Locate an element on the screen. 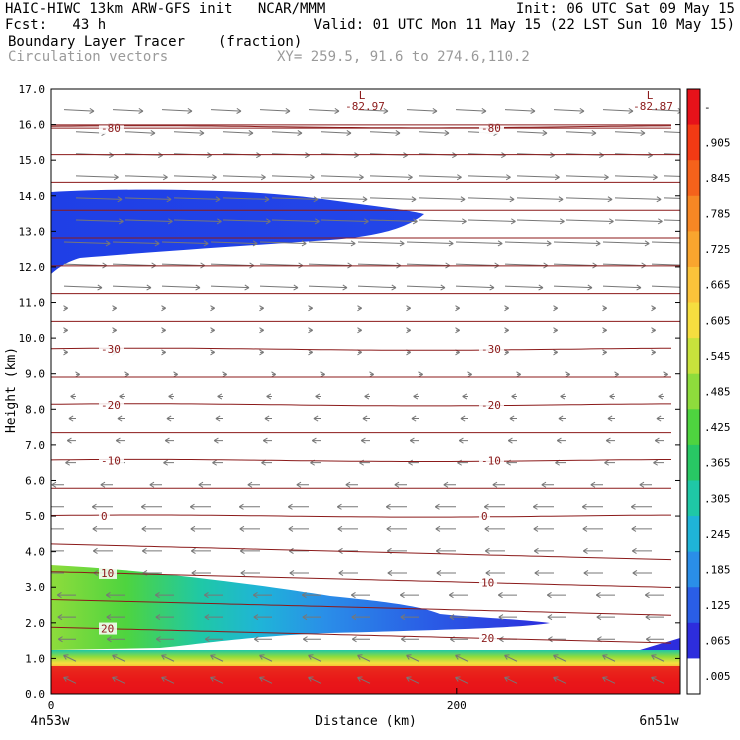 This screenshot has width=740, height=740. colorbar-label: .545 is located at coordinates (717, 356).